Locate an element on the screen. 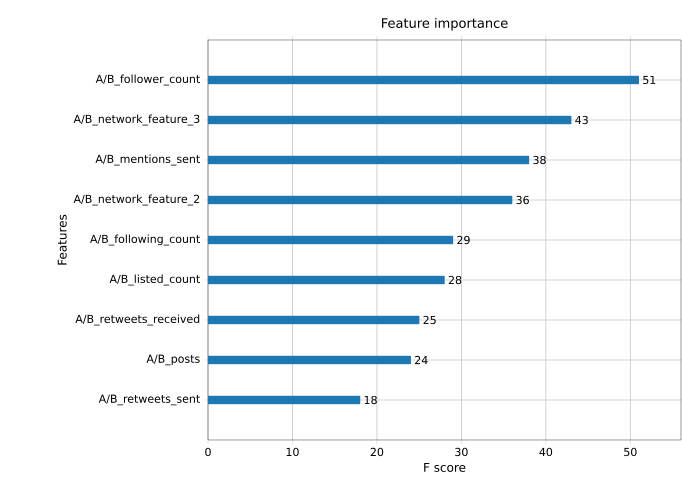 This screenshot has width=682, height=500. y-axis-title: Features is located at coordinates (62, 239).